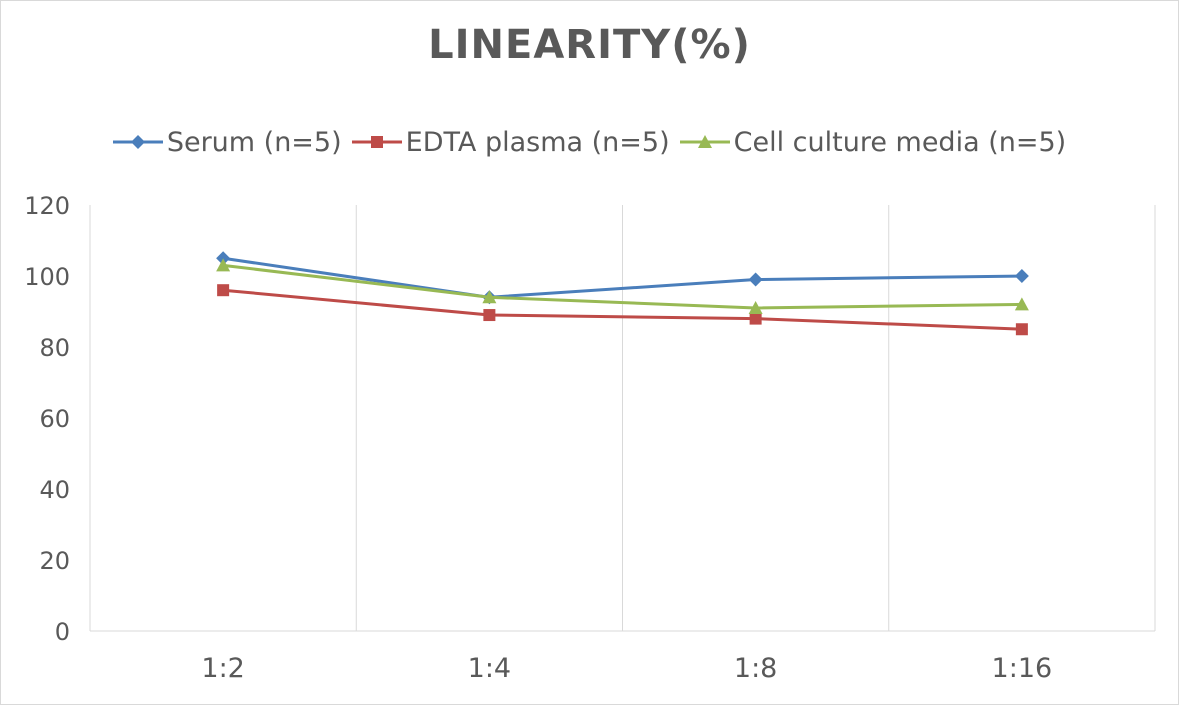 This screenshot has width=1179, height=705. I want to click on x-tick-label: 1:8, so click(755, 668).